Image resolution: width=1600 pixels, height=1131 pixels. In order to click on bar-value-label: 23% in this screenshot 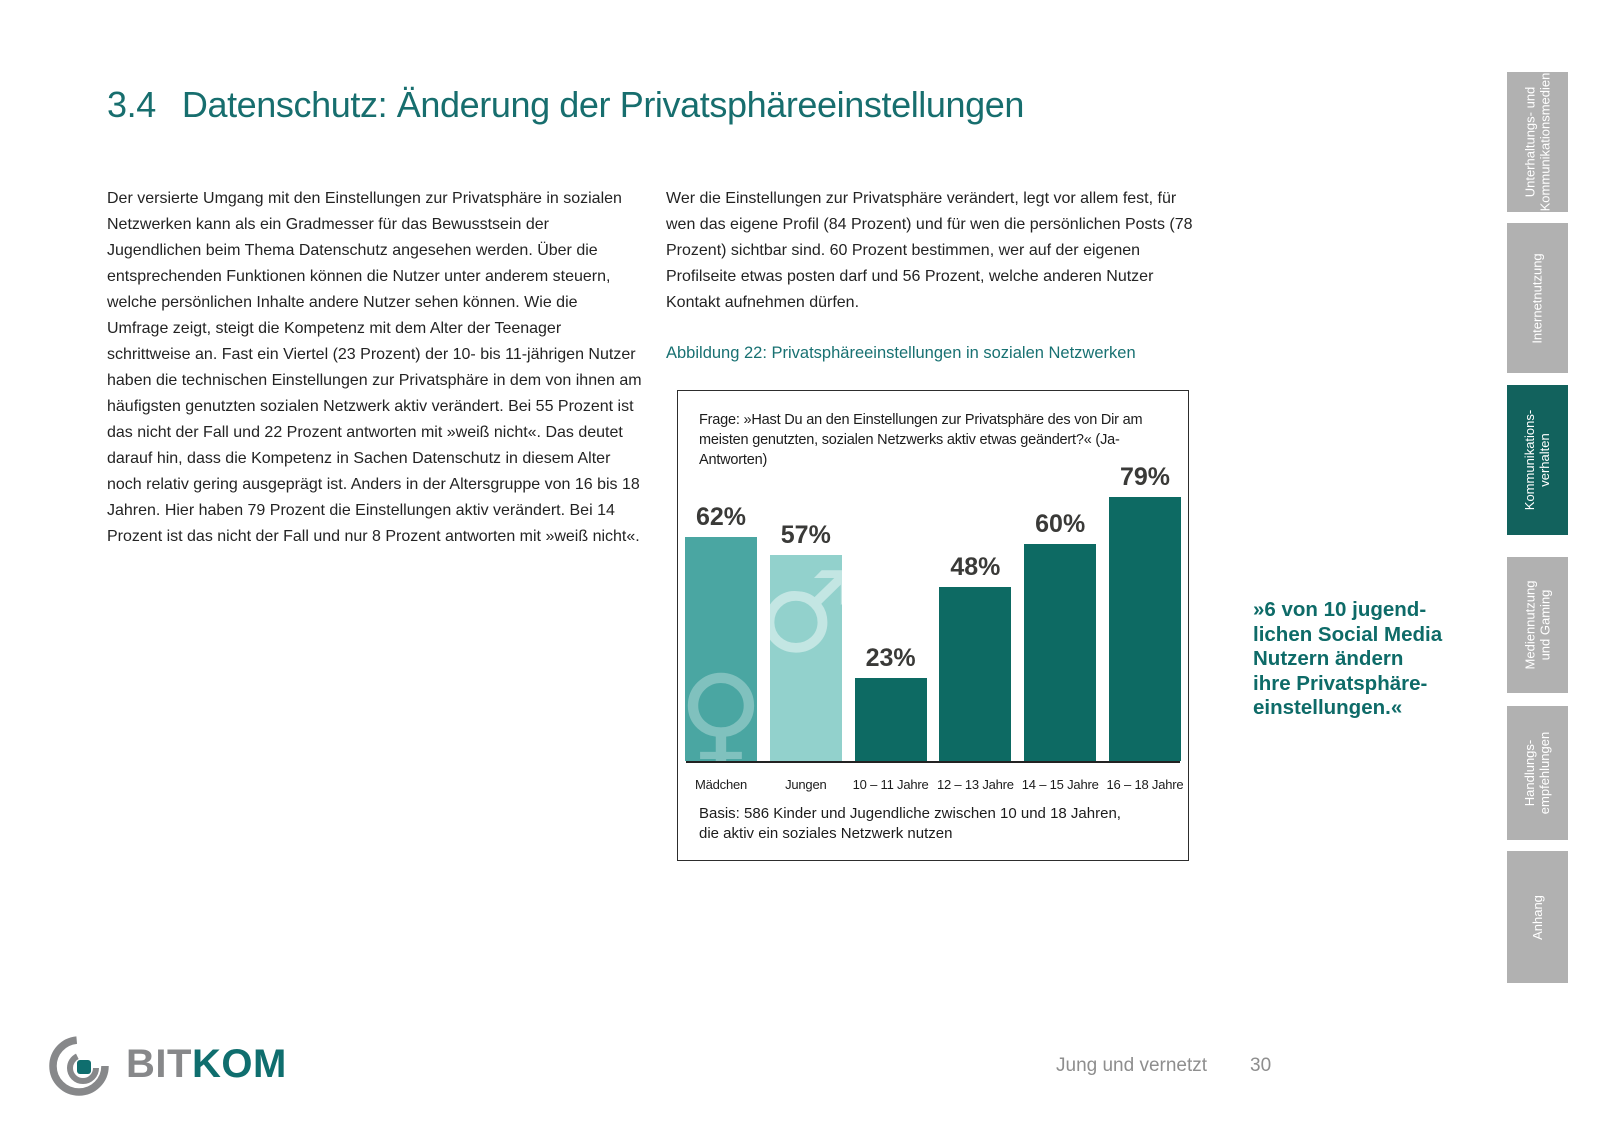, I will do `click(890, 658)`.